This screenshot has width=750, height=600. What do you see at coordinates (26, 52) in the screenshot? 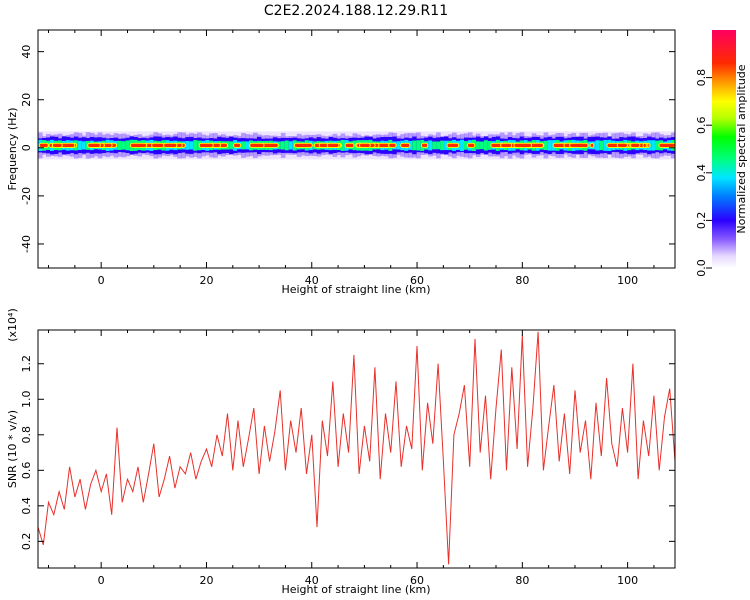
I see `y-tick-label: 40` at bounding box center [26, 52].